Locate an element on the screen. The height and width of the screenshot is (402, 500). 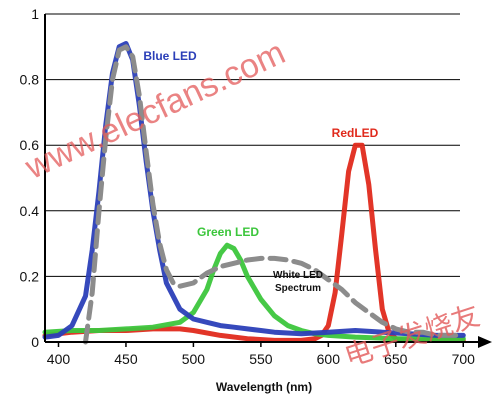
y-tick-label-5: 1 is located at coordinates (35, 14).